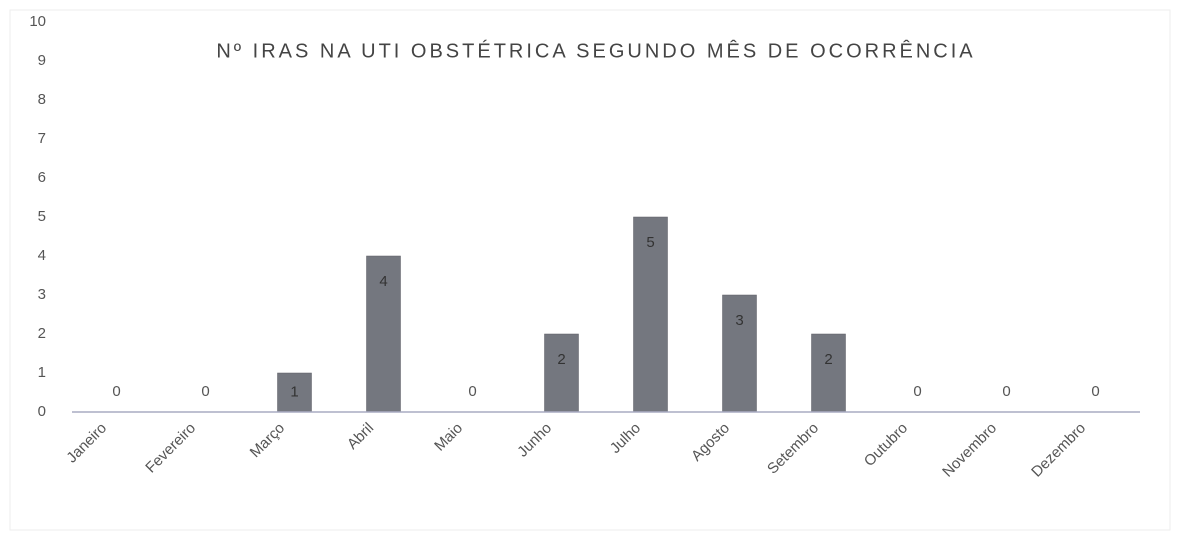  Describe the element at coordinates (650, 242) in the screenshot. I see `data-label: 5` at that location.